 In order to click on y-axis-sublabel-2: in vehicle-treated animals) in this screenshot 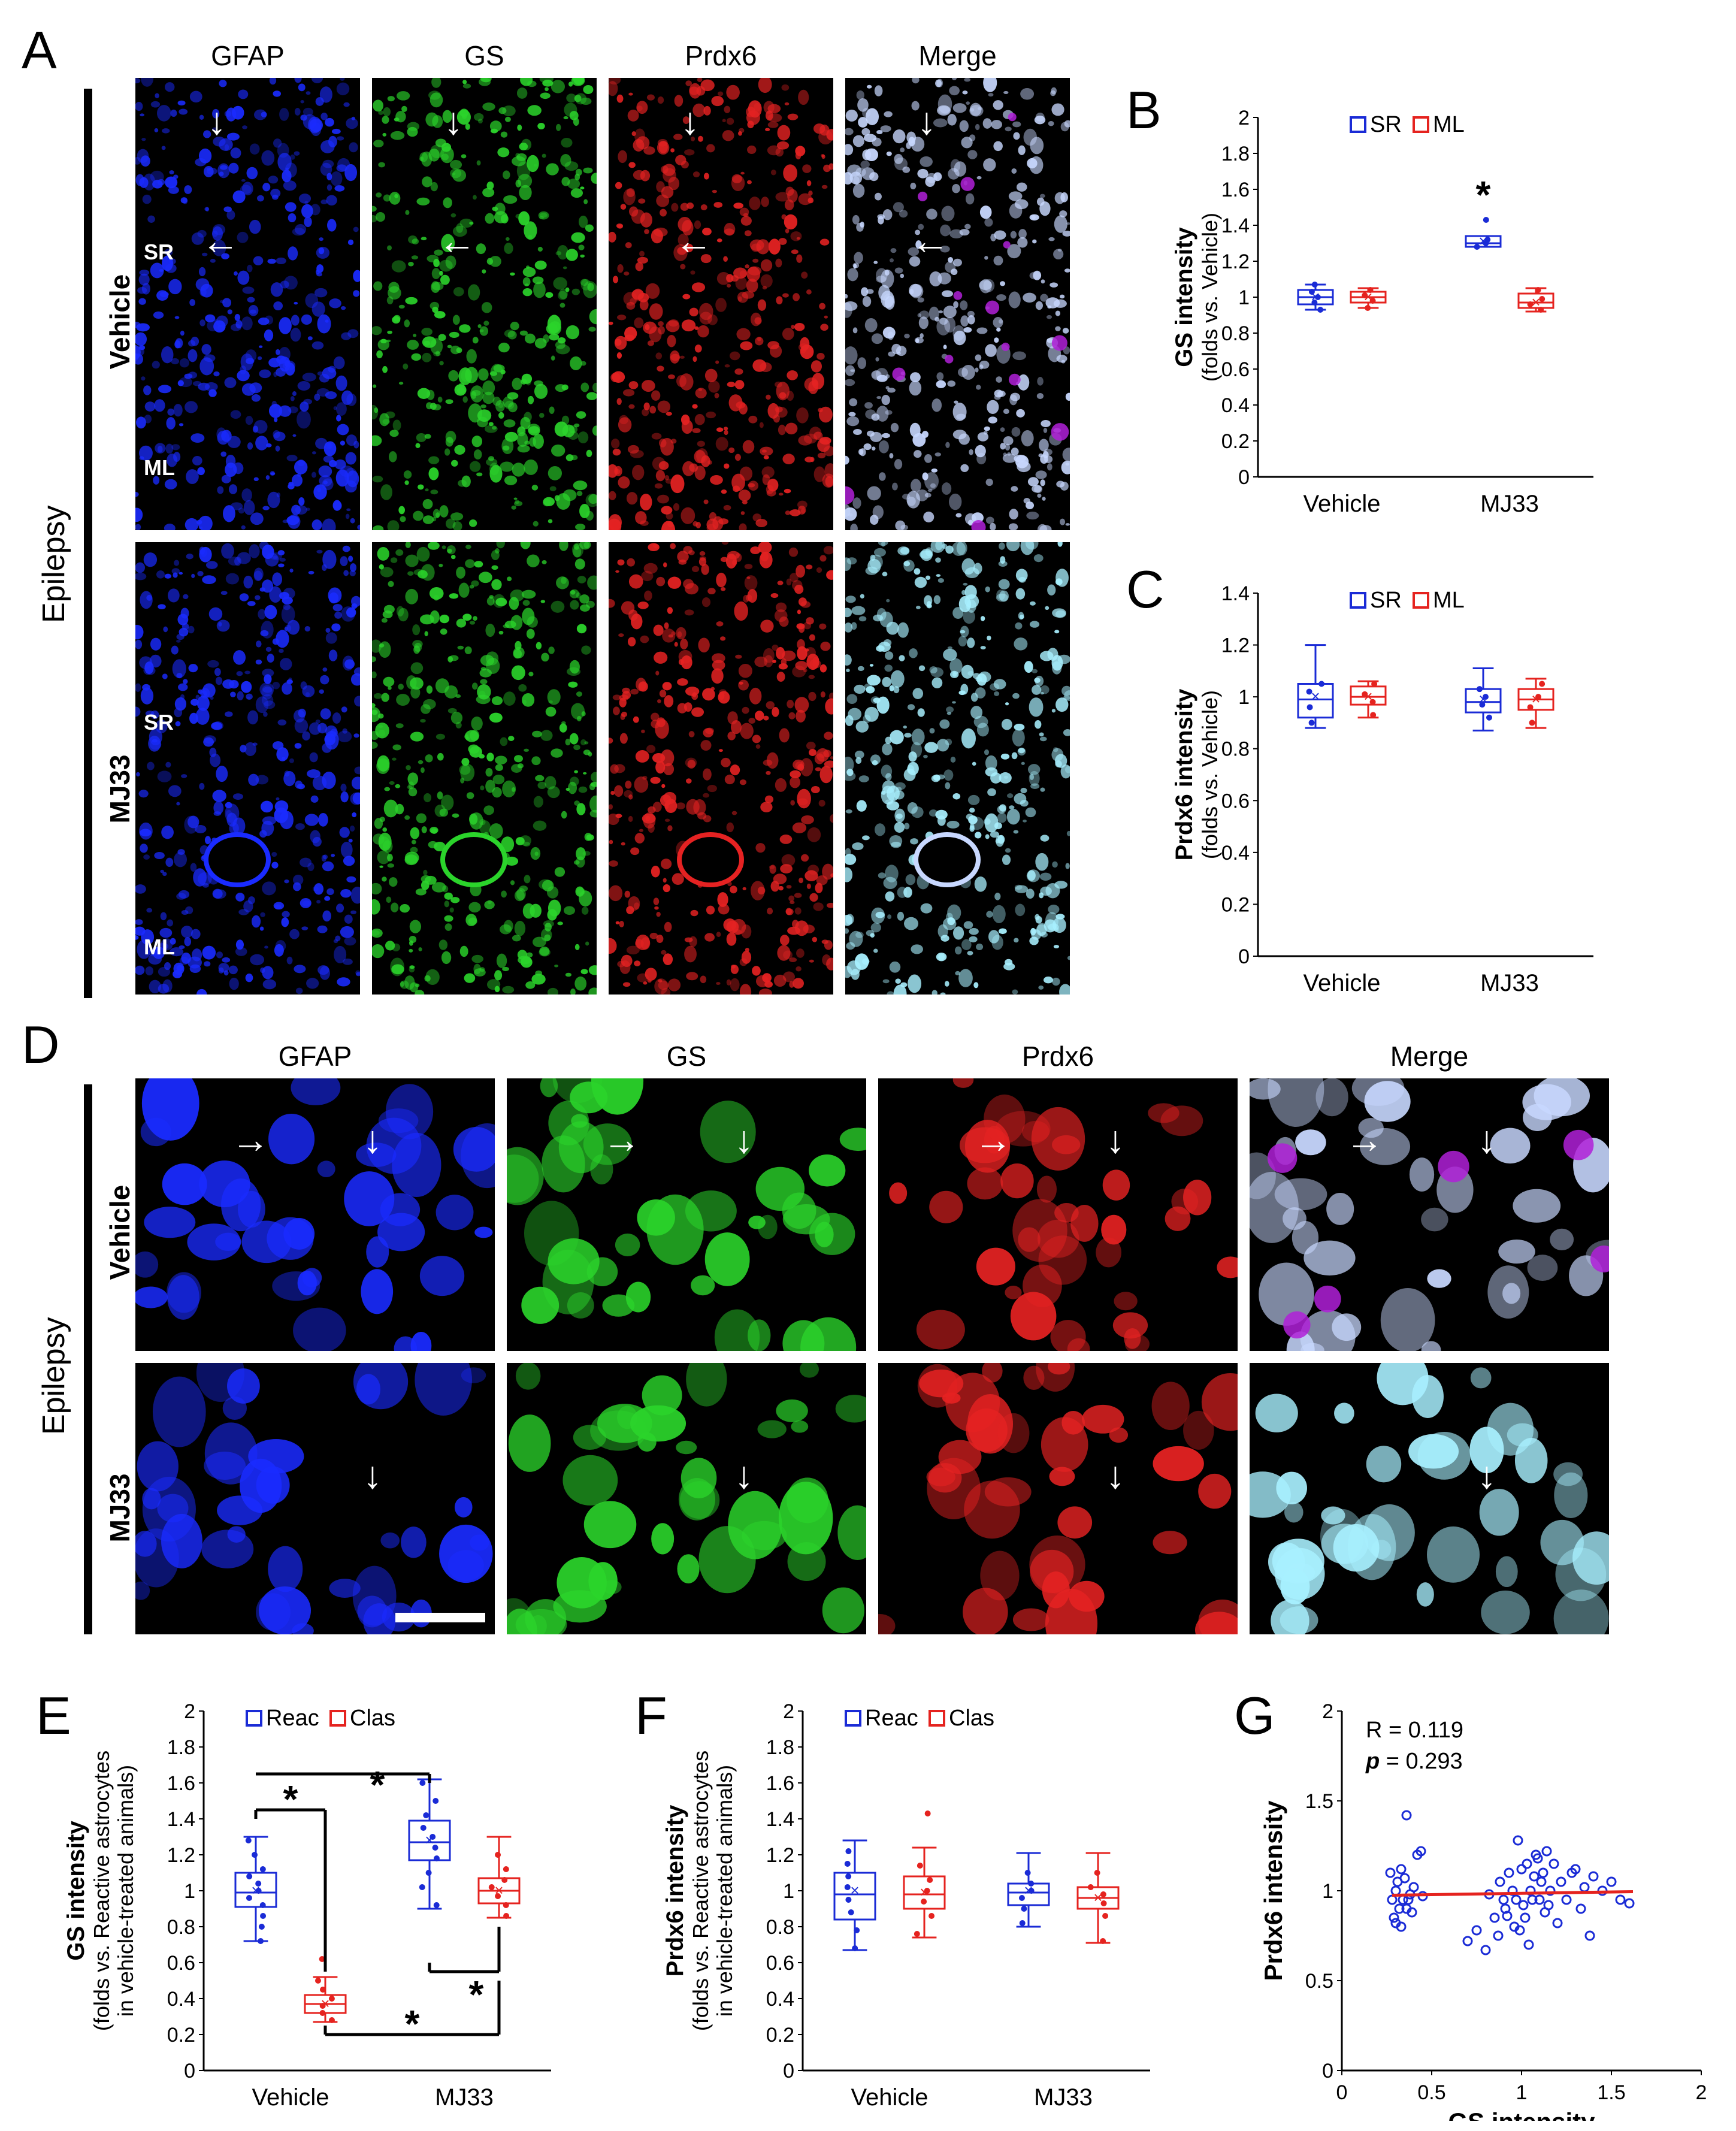, I will do `click(125, 1891)`.